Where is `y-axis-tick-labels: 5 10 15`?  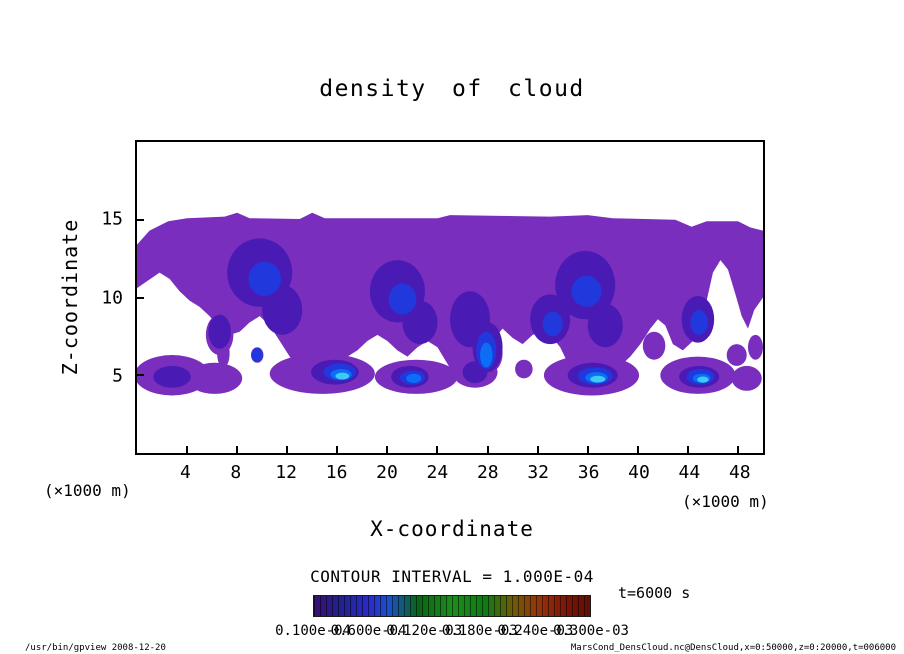 y-axis-tick-labels: 5 10 15 is located at coordinates (107, 297).